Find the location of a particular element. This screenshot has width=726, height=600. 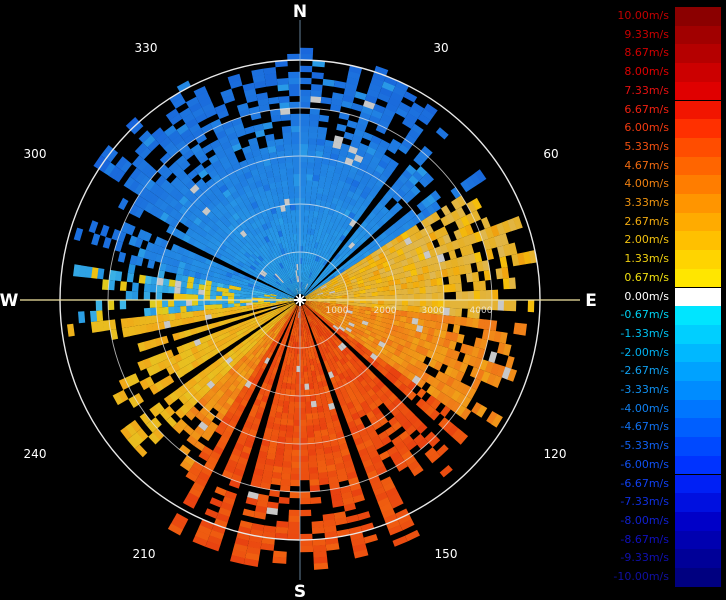

legend-entry: -2.67m/s is located at coordinates (663, 371).